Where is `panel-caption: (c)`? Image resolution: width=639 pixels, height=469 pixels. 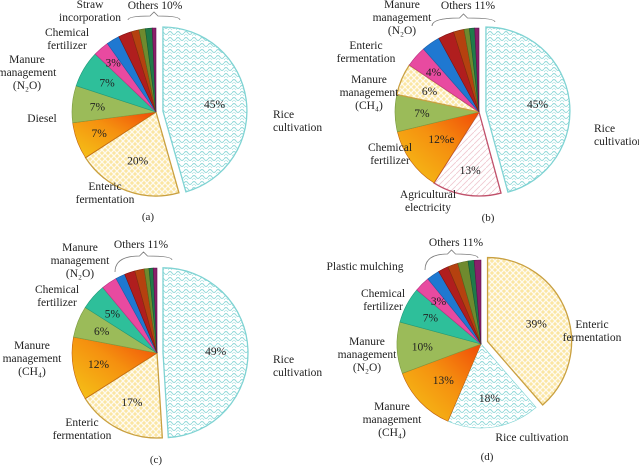 panel-caption: (c) is located at coordinates (156, 460).